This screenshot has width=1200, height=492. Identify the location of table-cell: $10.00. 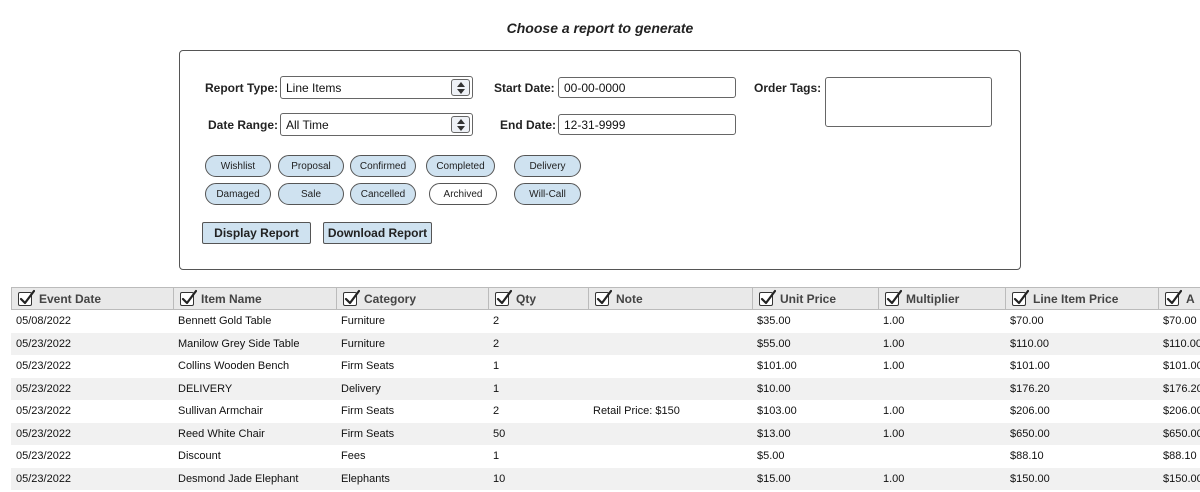
(774, 388).